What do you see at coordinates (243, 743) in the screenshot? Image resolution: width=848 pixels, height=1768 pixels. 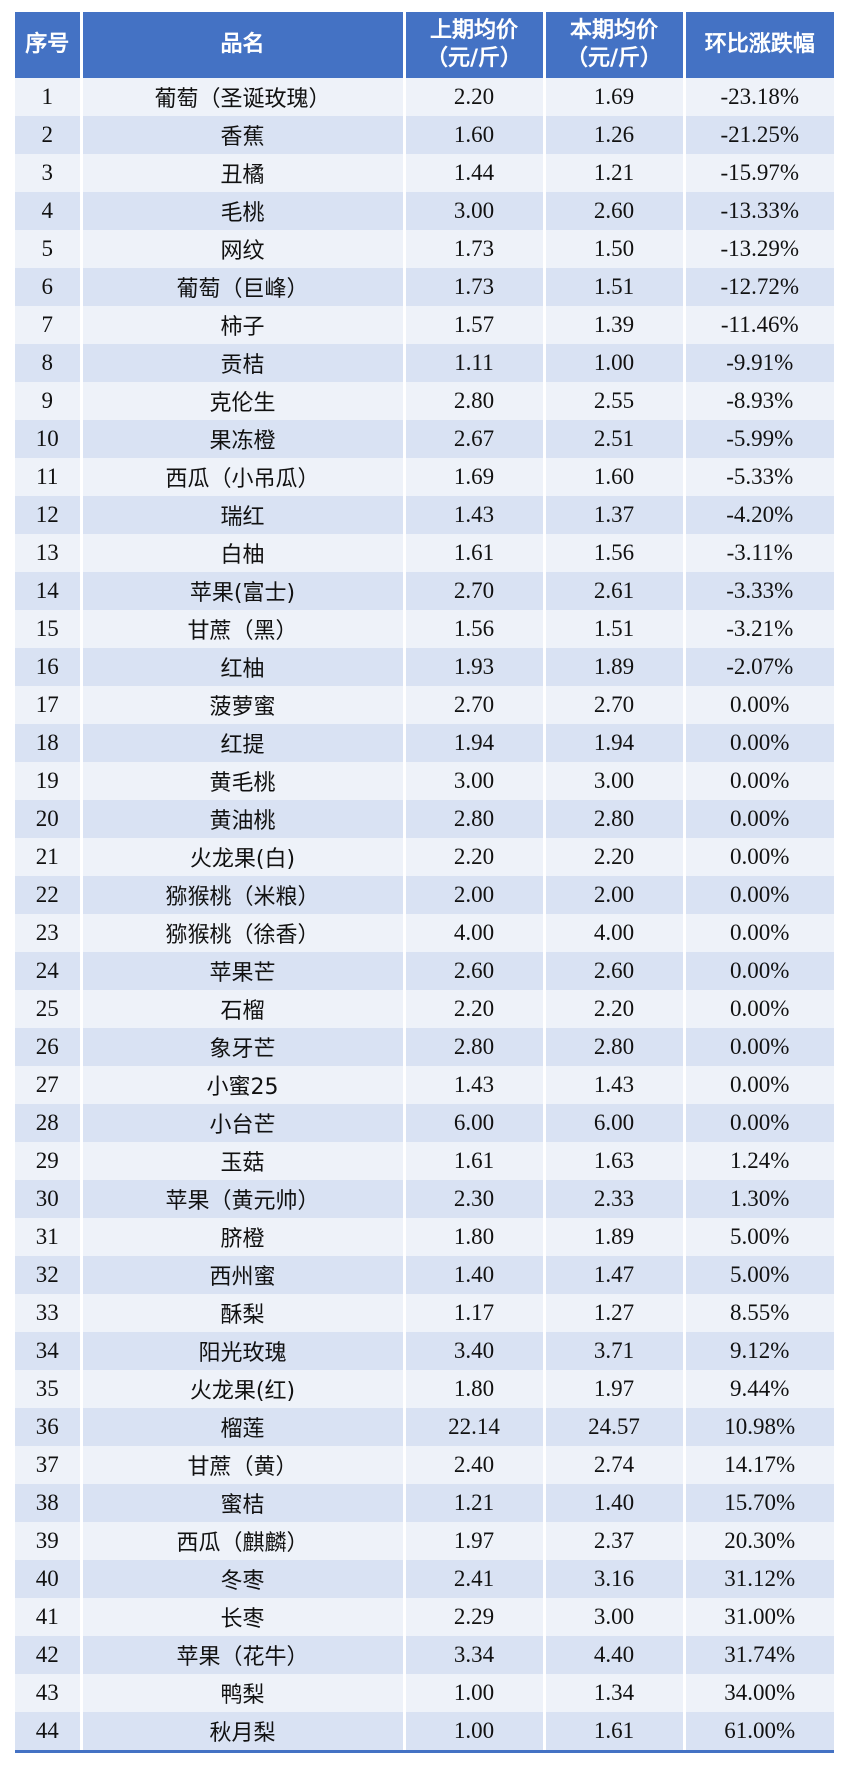 I see `row-name-cell: 红提` at bounding box center [243, 743].